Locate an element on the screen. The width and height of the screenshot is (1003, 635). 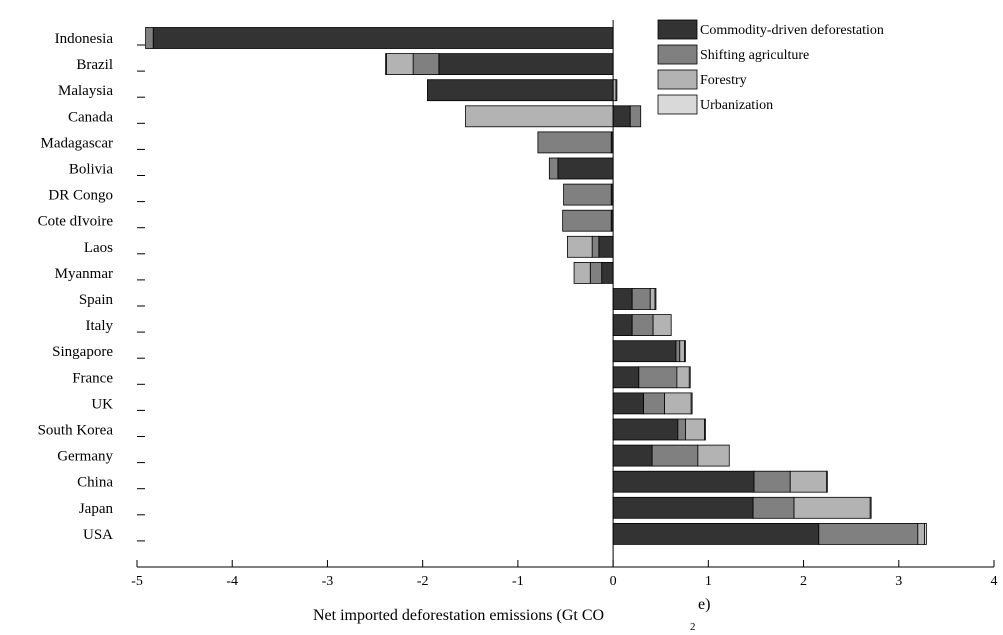
x-tick-label: -2 is located at coordinates (423, 581).